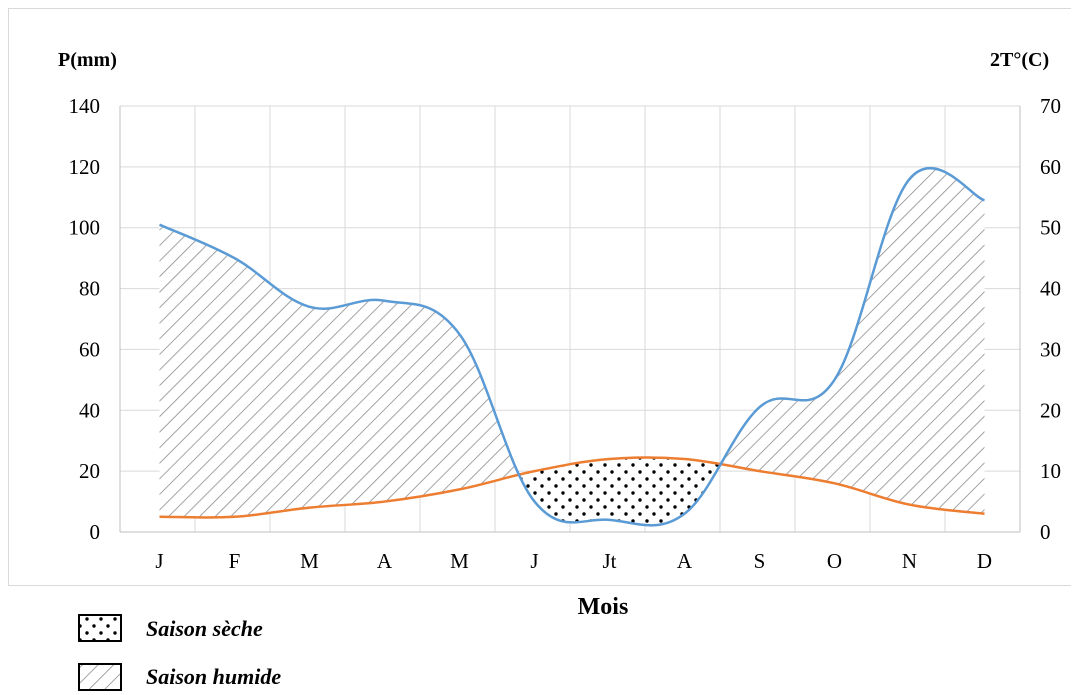 The height and width of the screenshot is (695, 1072). What do you see at coordinates (1045, 532) in the screenshot?
I see `y-right-tick-label: 0` at bounding box center [1045, 532].